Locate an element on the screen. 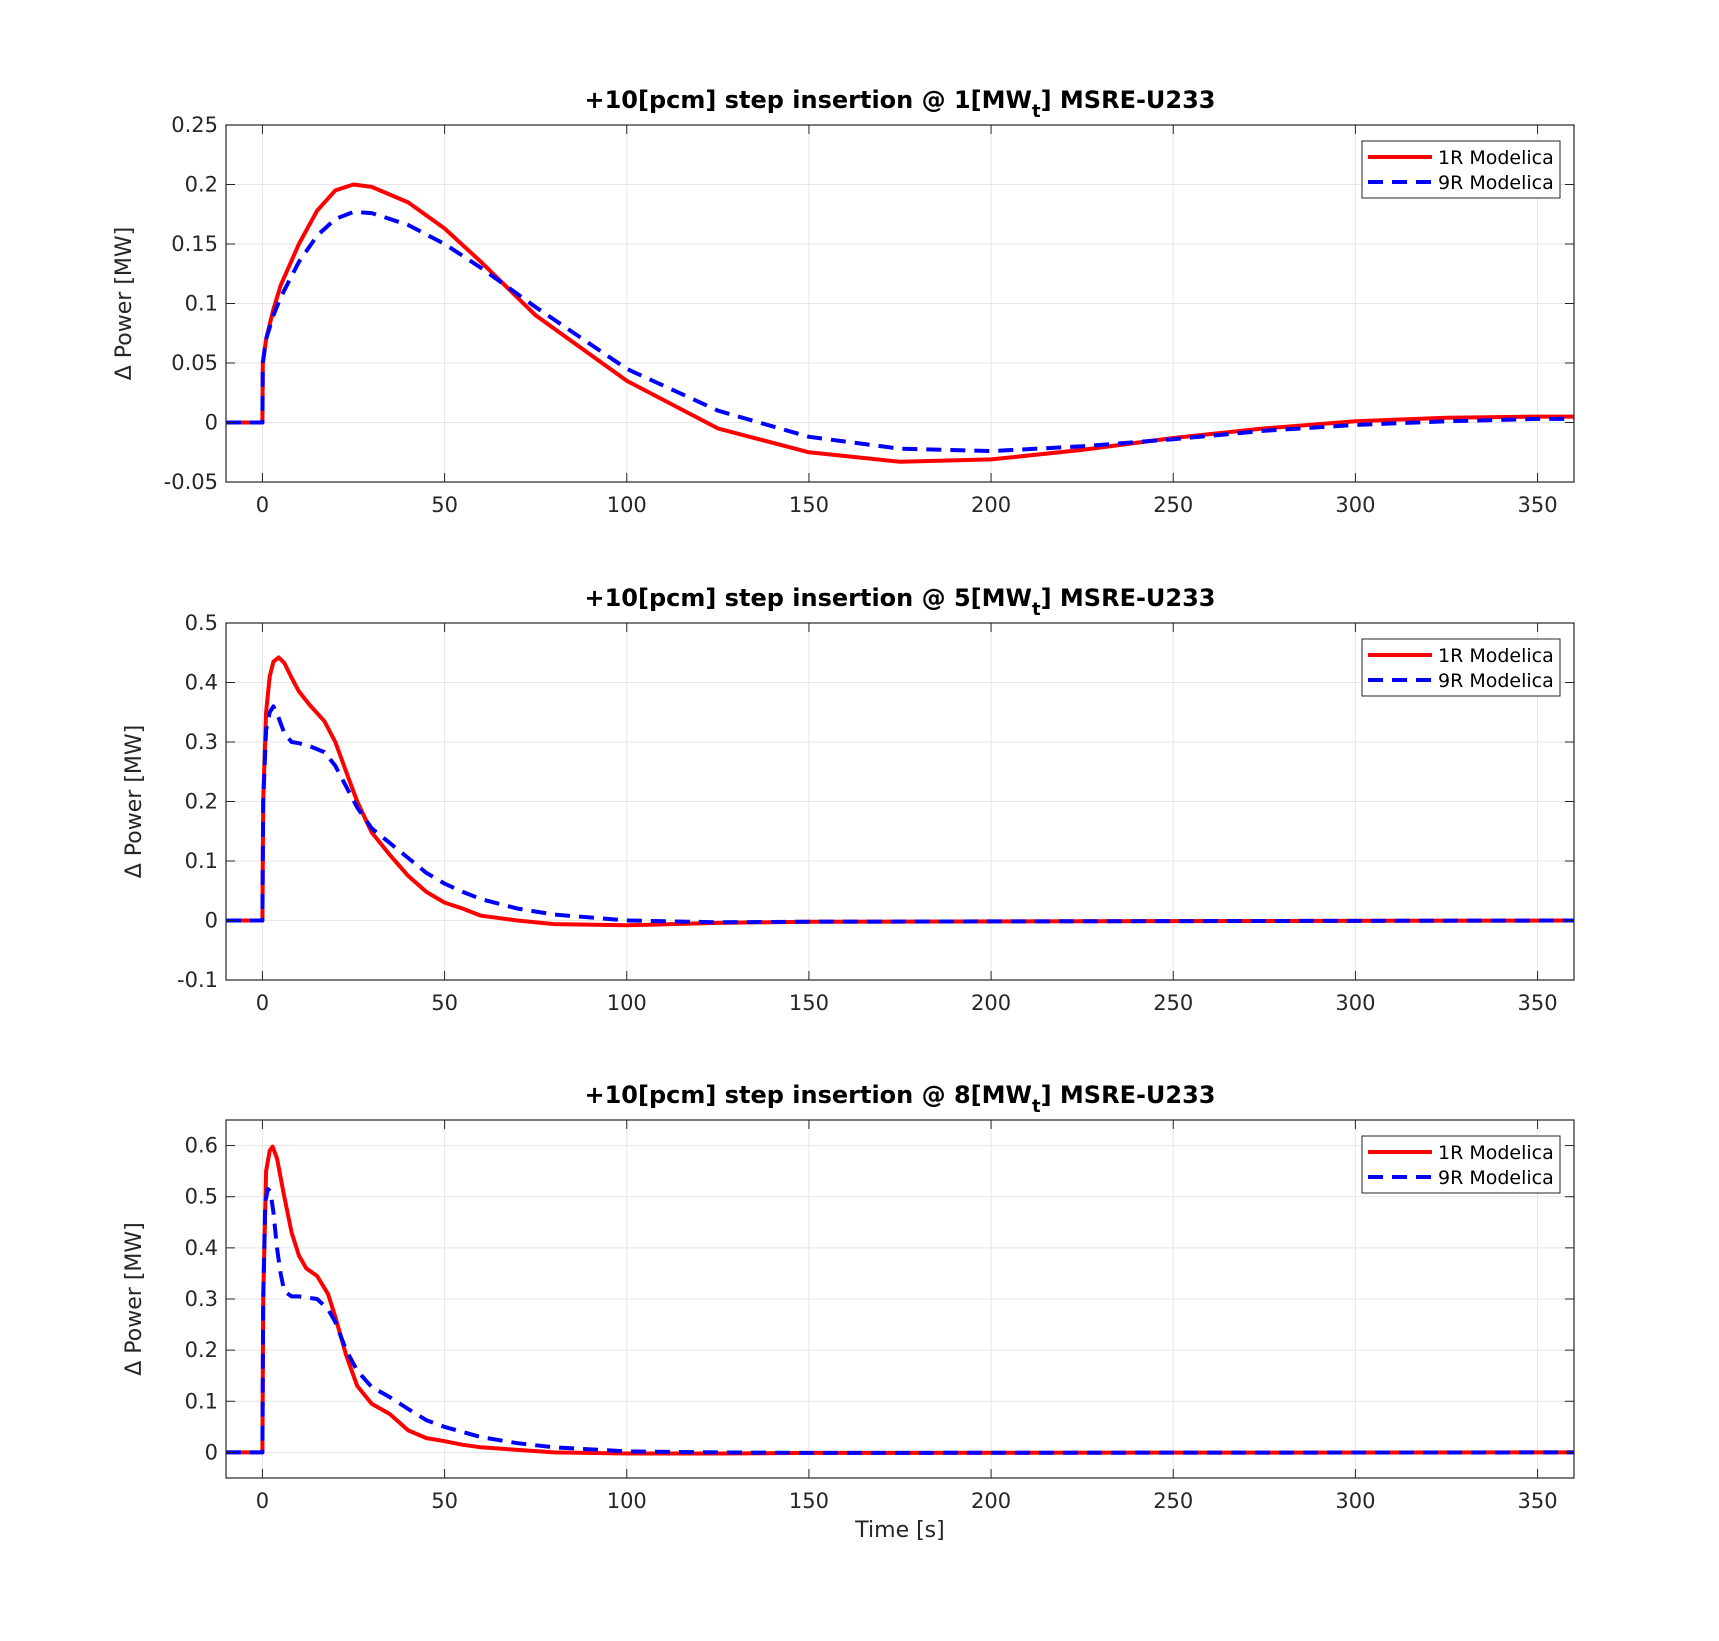 This screenshot has width=1719, height=1641. chart-title-main: +10[pcm] step insertion @ 5[MW is located at coordinates (808, 598).